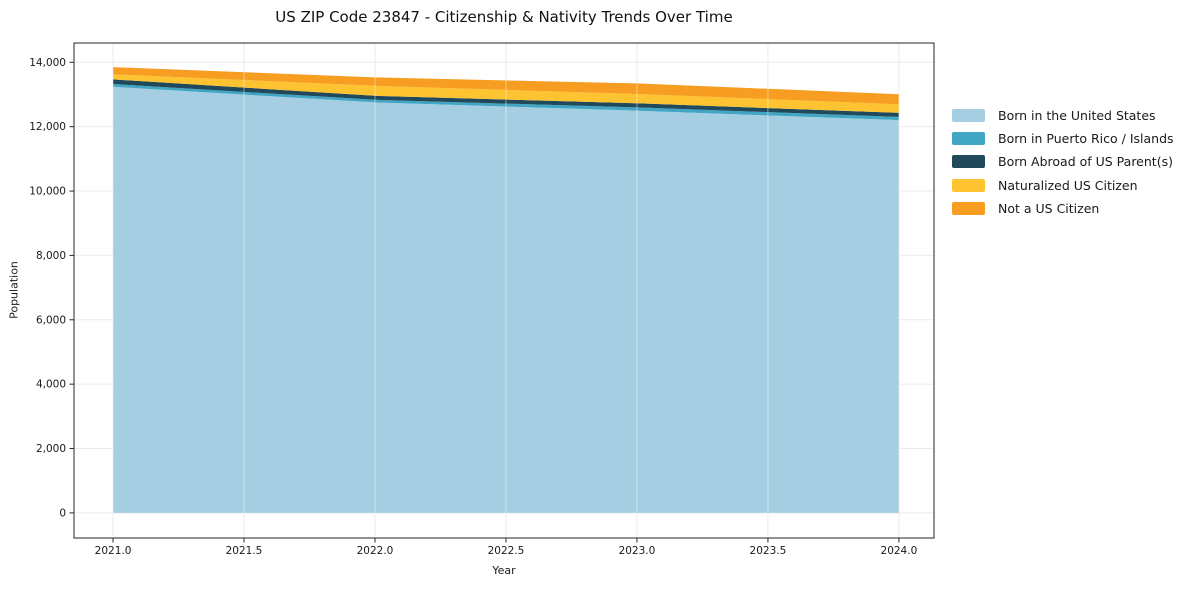  What do you see at coordinates (47, 63) in the screenshot?
I see `y-tick-label: 14,000` at bounding box center [47, 63].